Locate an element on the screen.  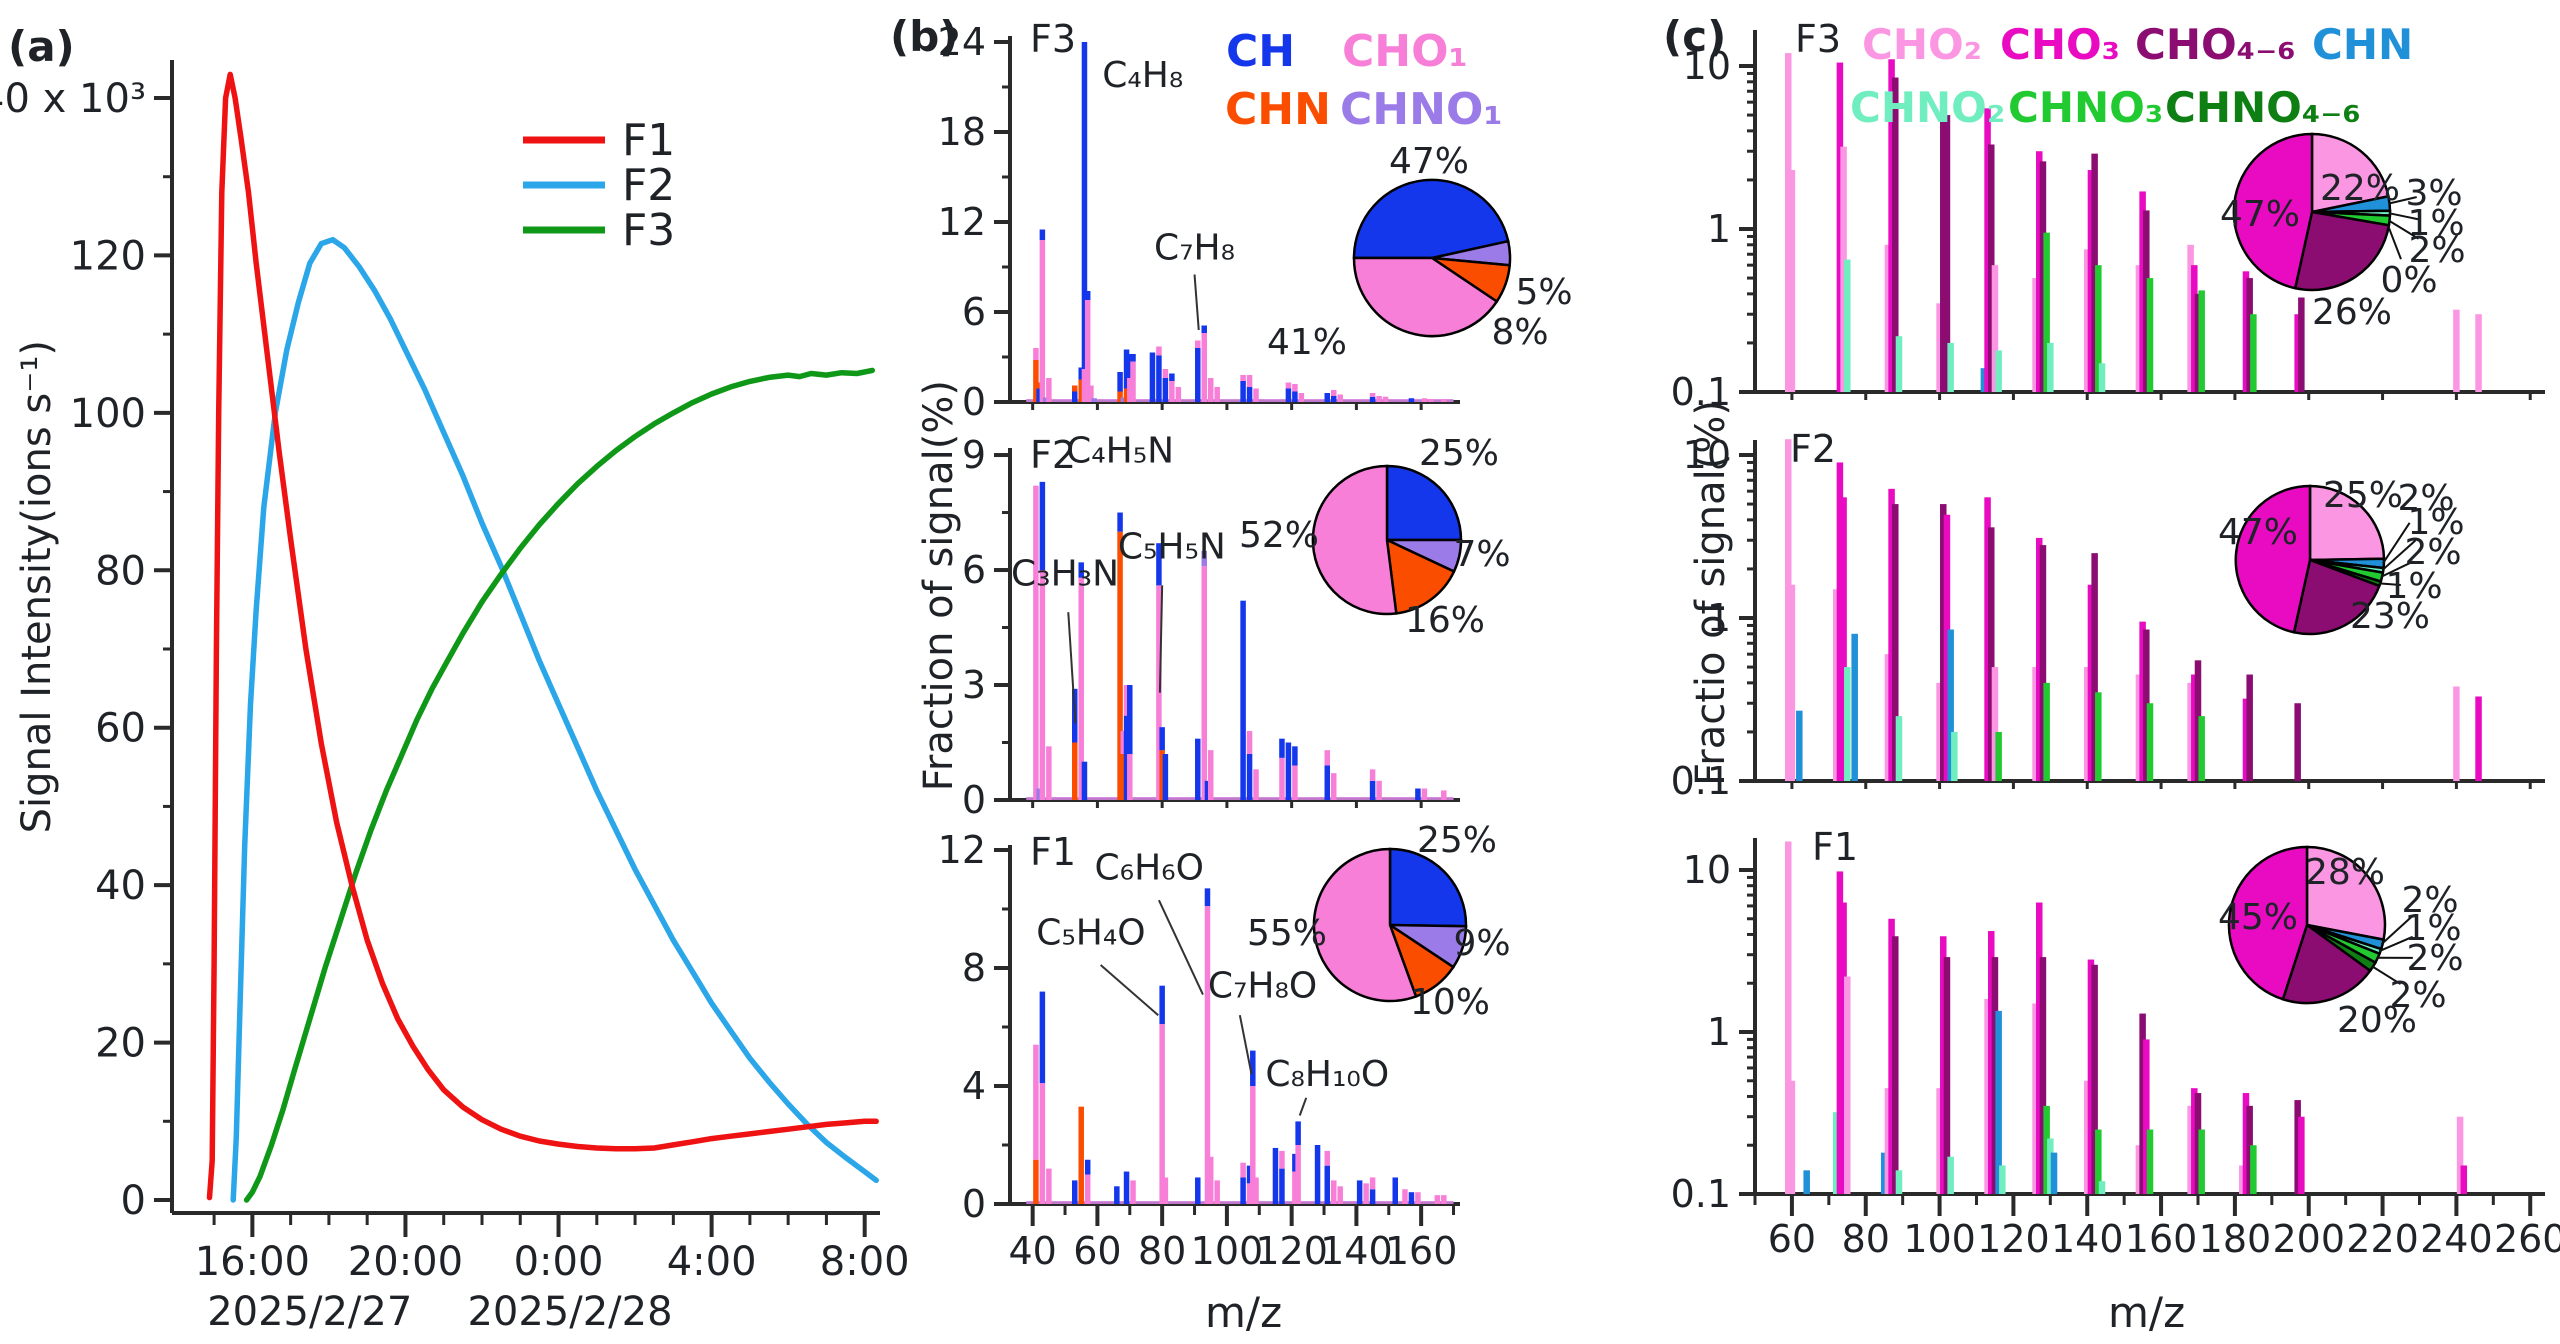
svg-text: 8:00 is located at coordinates (865, 1262).